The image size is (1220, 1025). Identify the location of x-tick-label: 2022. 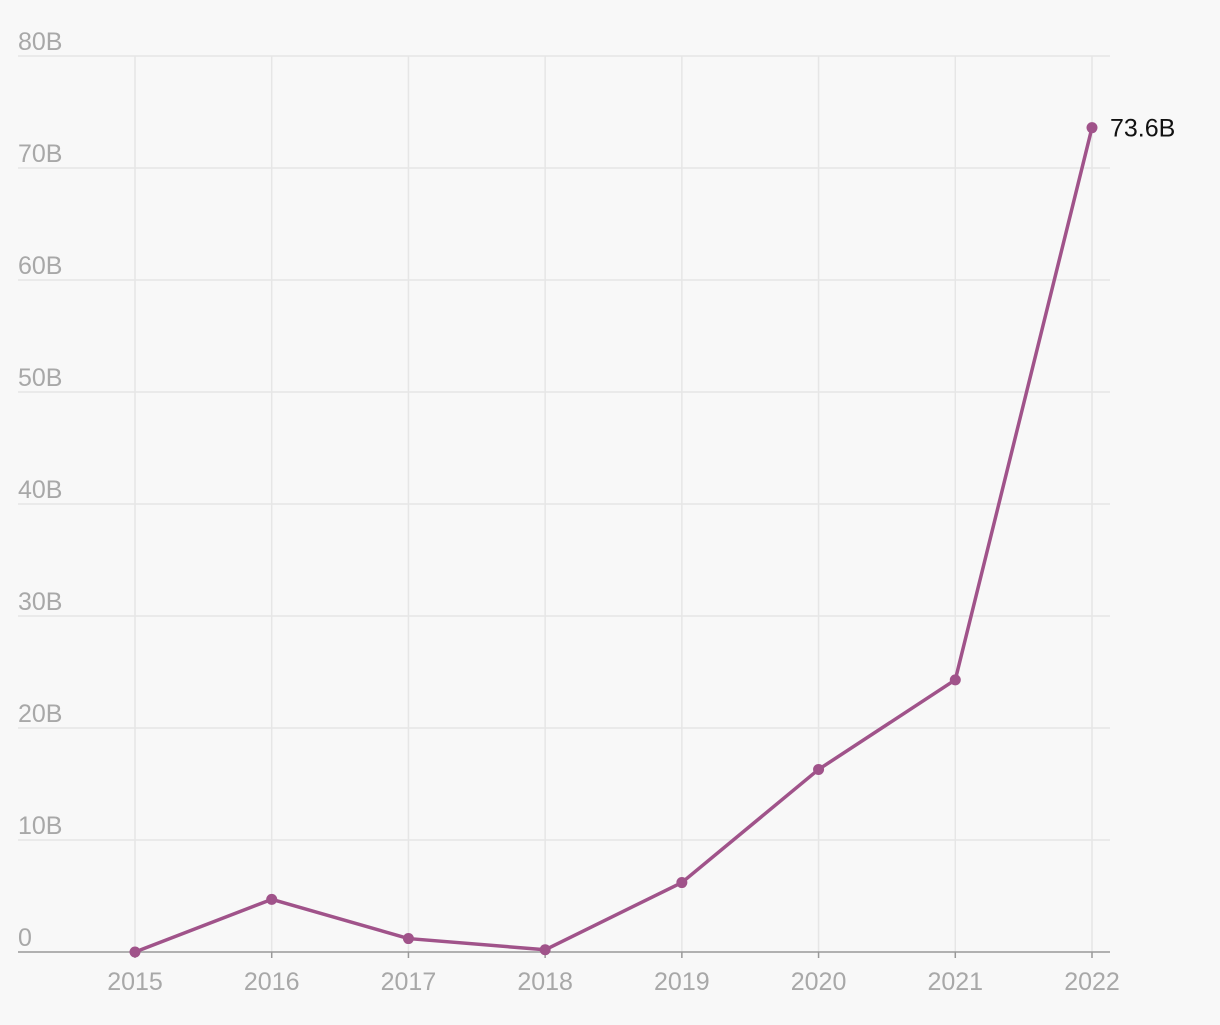
(1092, 982).